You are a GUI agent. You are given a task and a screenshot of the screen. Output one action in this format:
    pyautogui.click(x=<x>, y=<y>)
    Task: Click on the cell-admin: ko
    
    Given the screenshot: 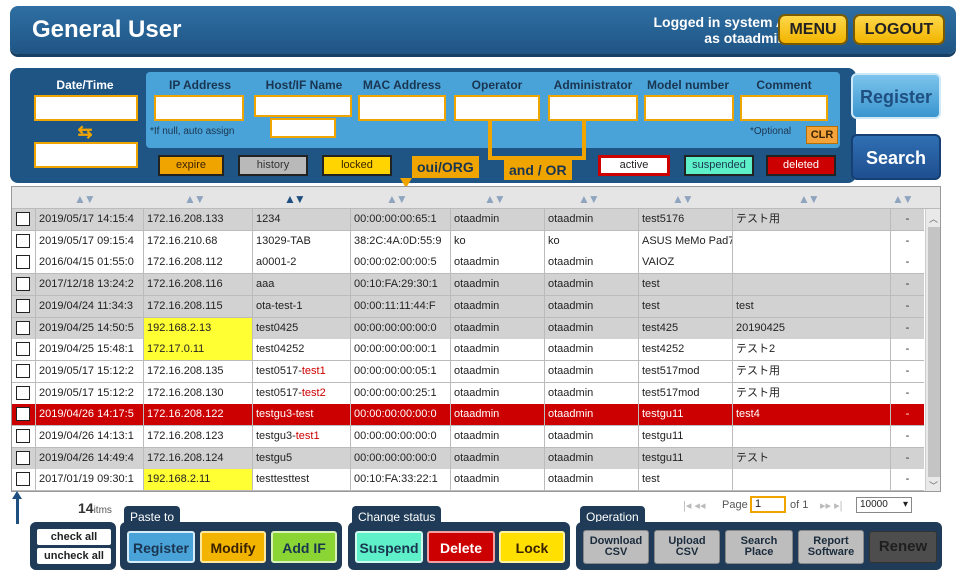 What is the action you would take?
    pyautogui.click(x=591, y=241)
    